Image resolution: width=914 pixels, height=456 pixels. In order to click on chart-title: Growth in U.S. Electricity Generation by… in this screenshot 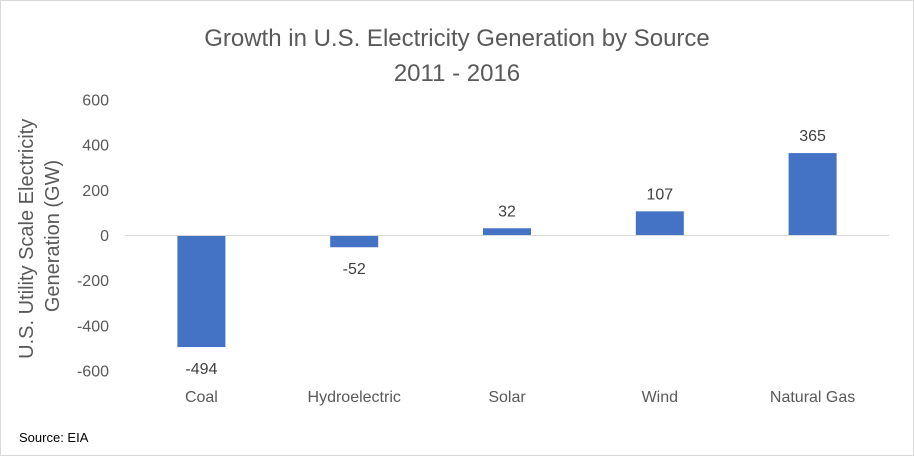, I will do `click(457, 38)`.